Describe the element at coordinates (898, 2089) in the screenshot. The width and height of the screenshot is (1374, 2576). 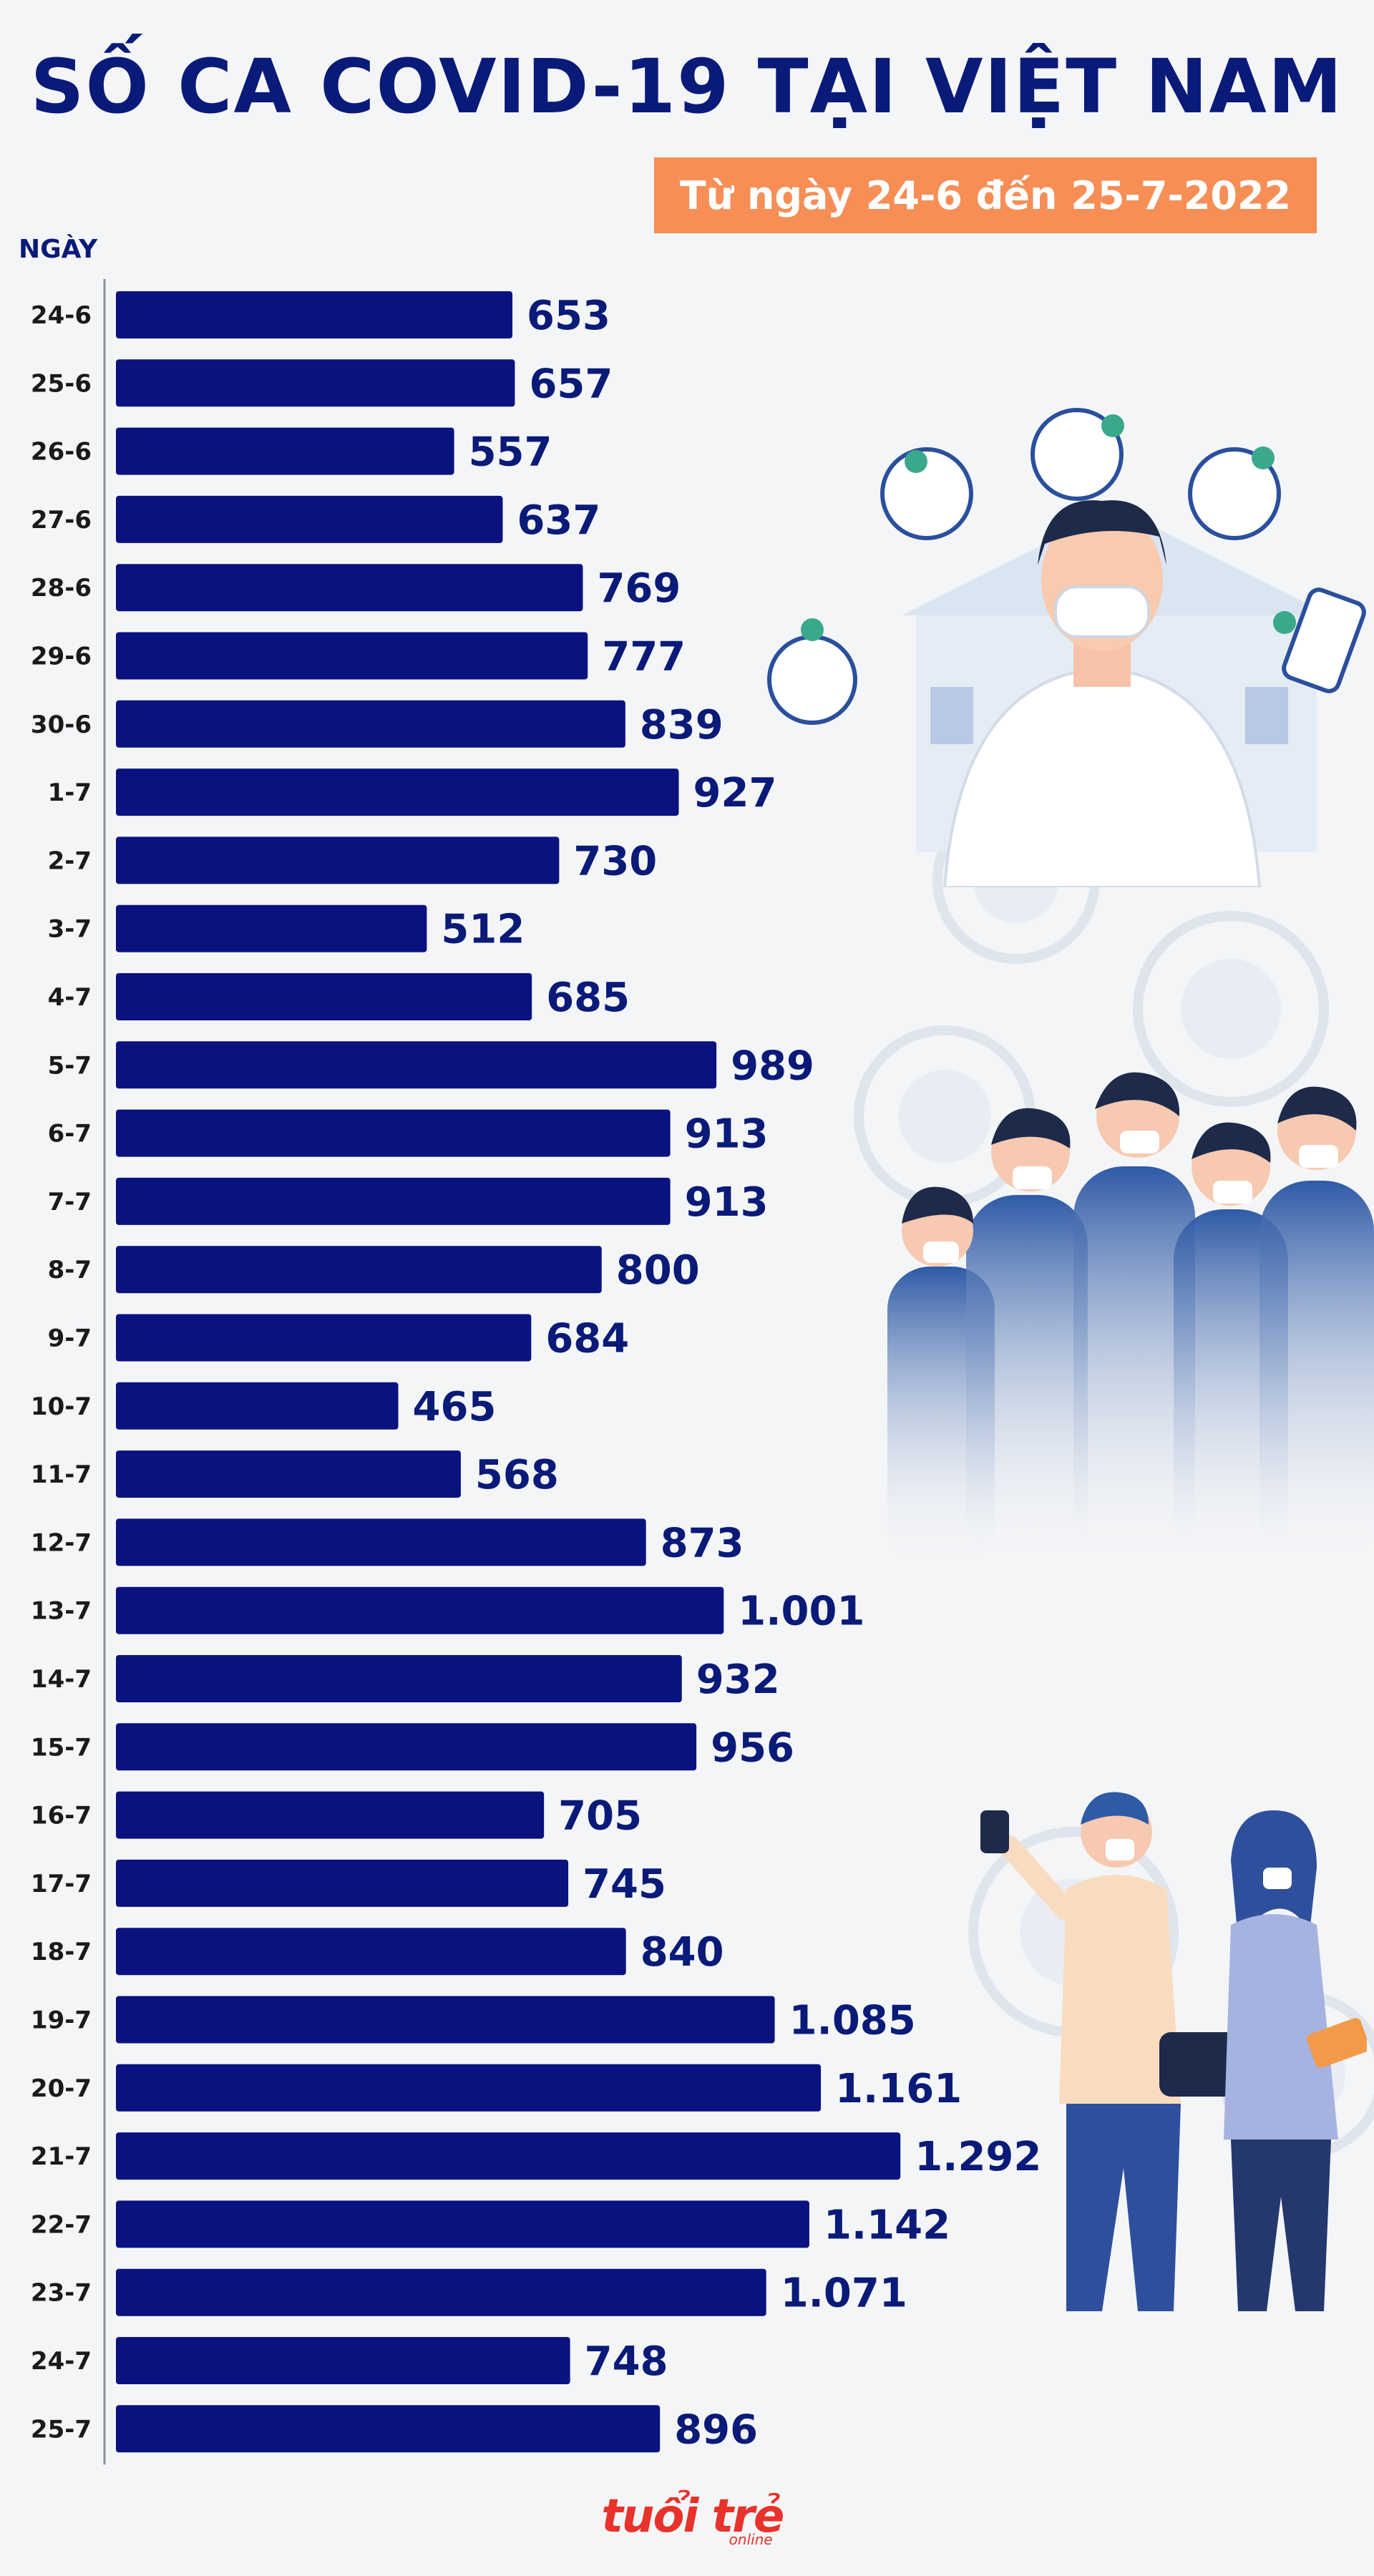
I see `value-label: 1.161` at that location.